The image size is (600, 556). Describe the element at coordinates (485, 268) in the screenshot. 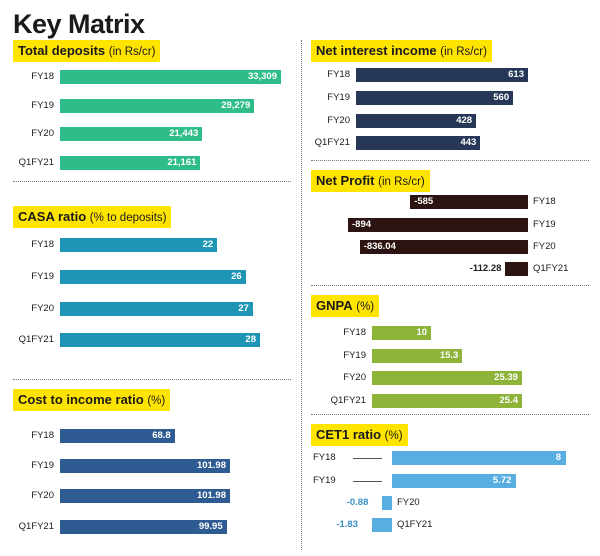

I see `value-label: -112.28` at that location.